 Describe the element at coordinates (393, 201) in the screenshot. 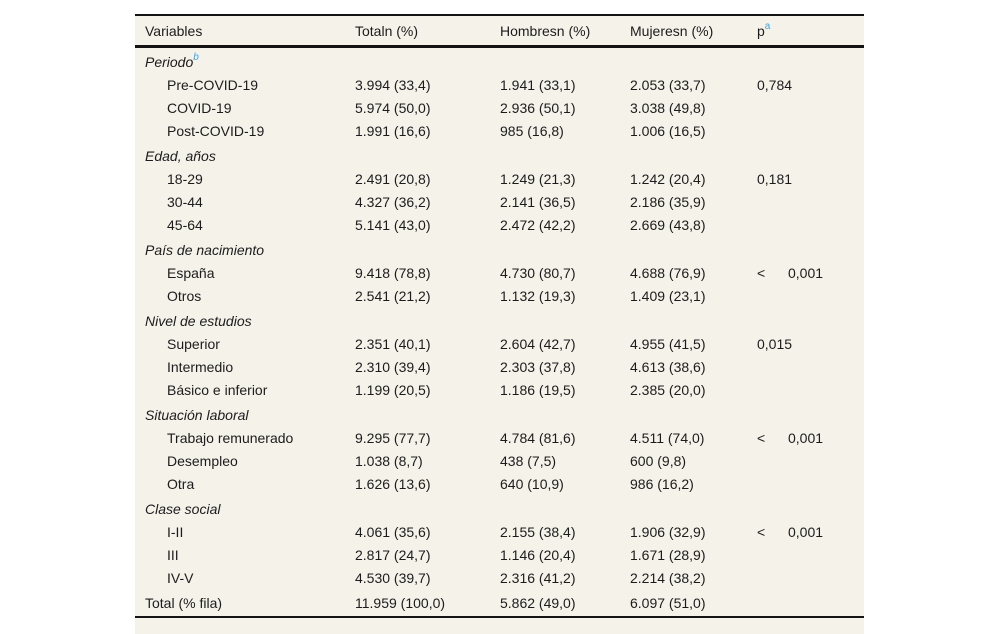

I see `cell-total: 4.327 (36,2)` at that location.